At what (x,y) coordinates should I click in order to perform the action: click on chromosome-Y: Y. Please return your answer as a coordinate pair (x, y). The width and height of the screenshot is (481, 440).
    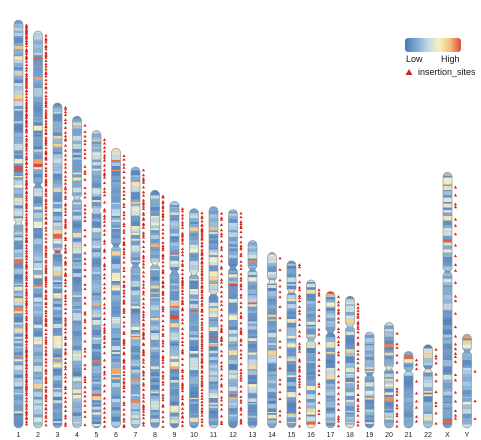
    Looking at the image, I should click on (469, 386).